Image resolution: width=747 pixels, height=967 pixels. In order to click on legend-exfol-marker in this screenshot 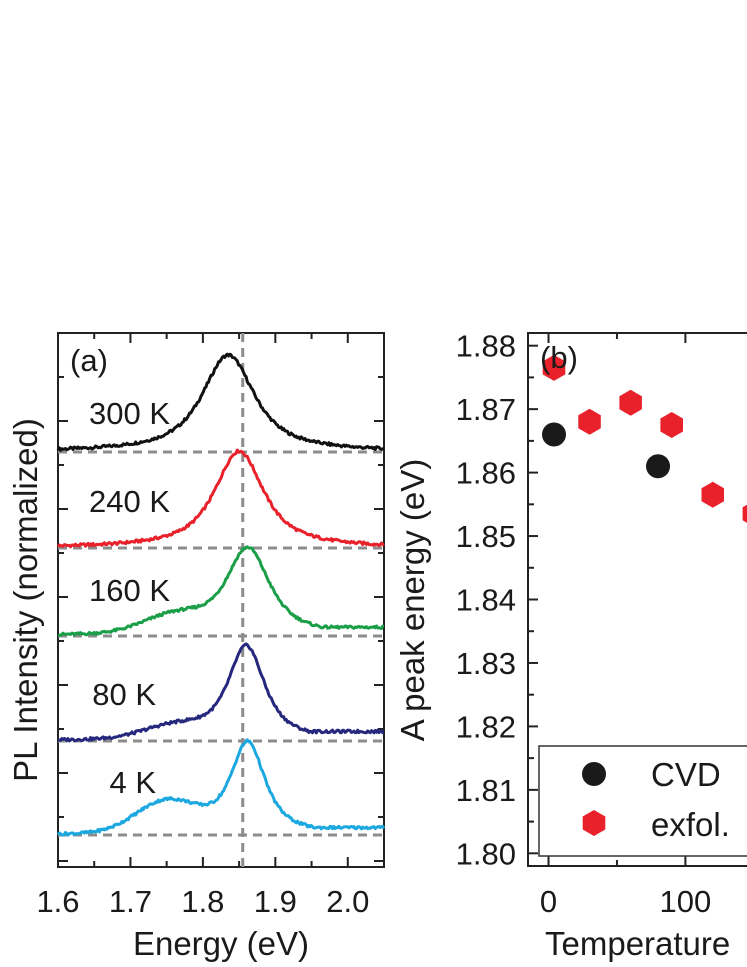, I will do `click(594, 823)`.